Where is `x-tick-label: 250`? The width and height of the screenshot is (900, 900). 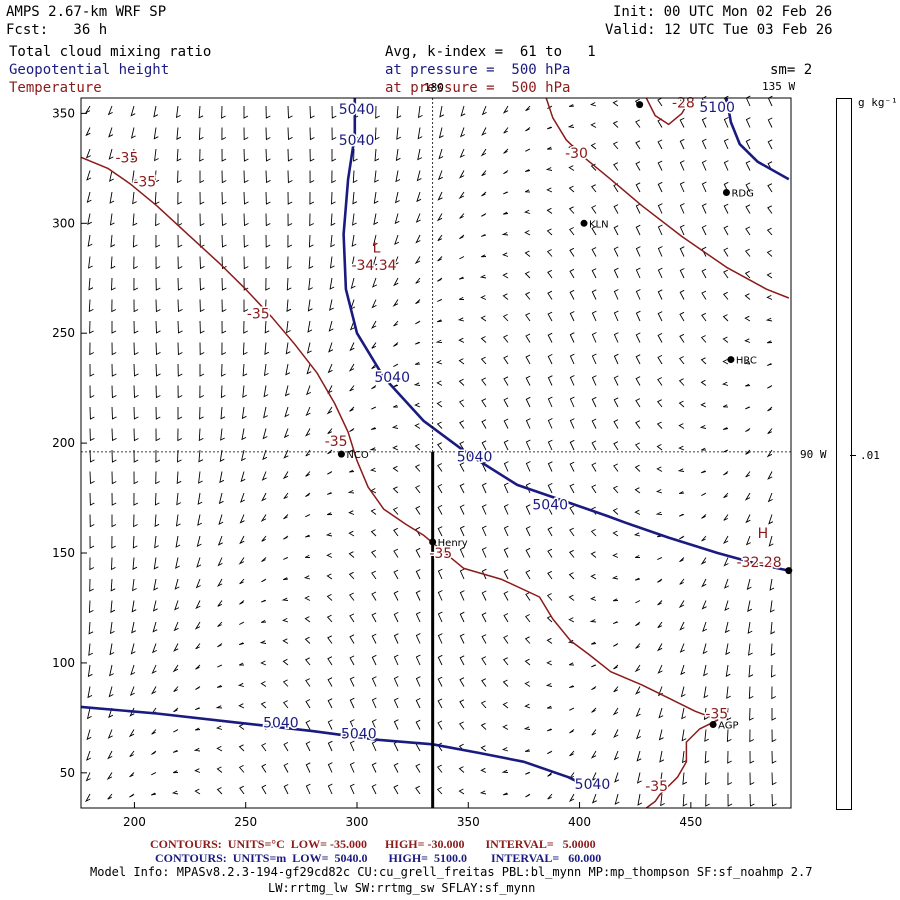
x-tick-label: 250 is located at coordinates (245, 822).